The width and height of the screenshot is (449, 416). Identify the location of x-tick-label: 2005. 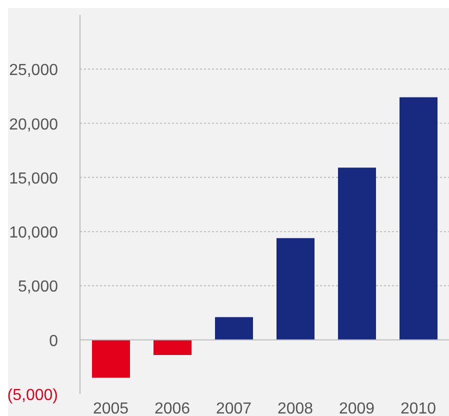
(110, 408).